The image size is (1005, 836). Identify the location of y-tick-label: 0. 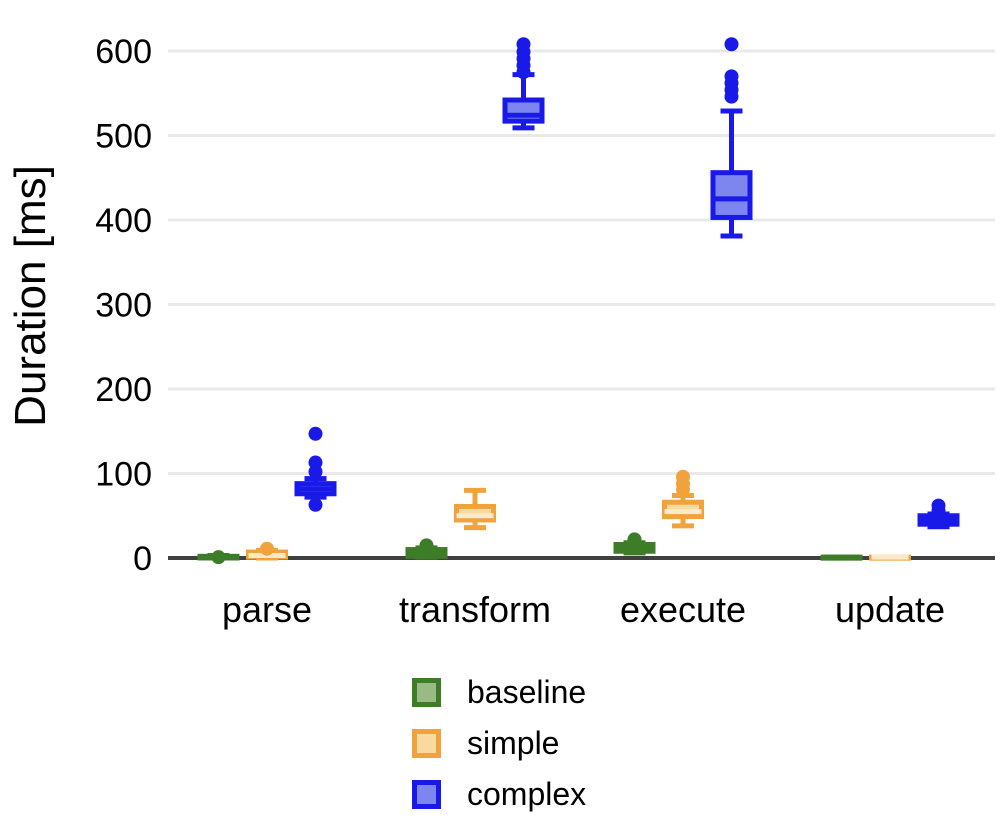
(142, 559).